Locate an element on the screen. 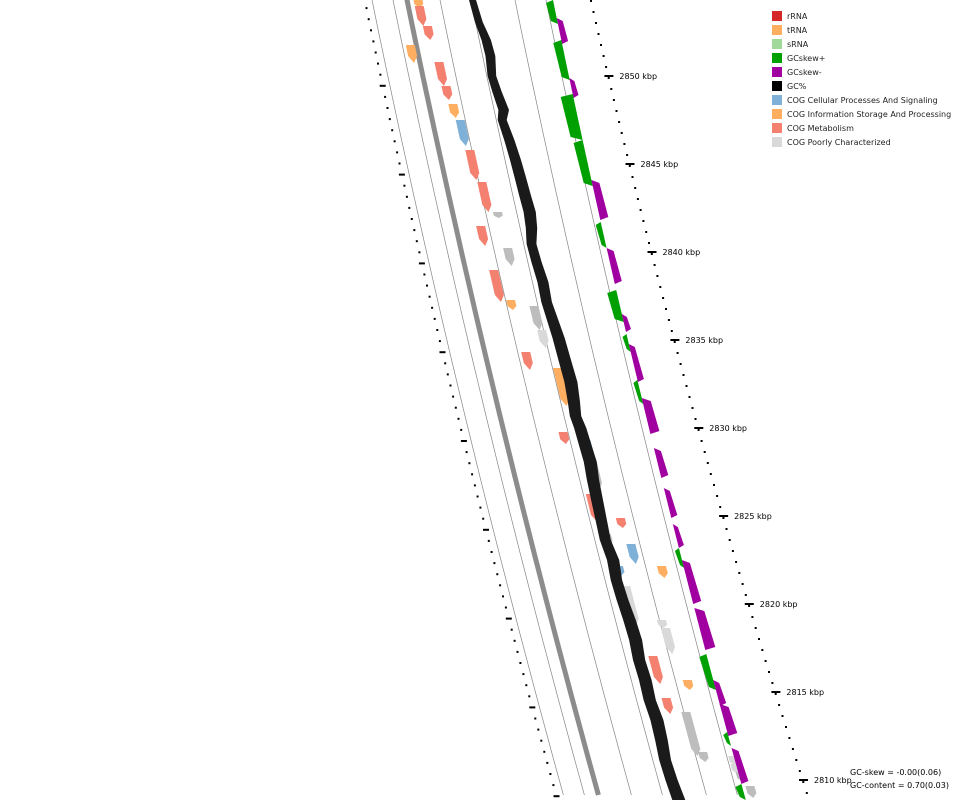 The width and height of the screenshot is (960, 800). kbp-tick-label: 2850 kbp is located at coordinates (638, 76).